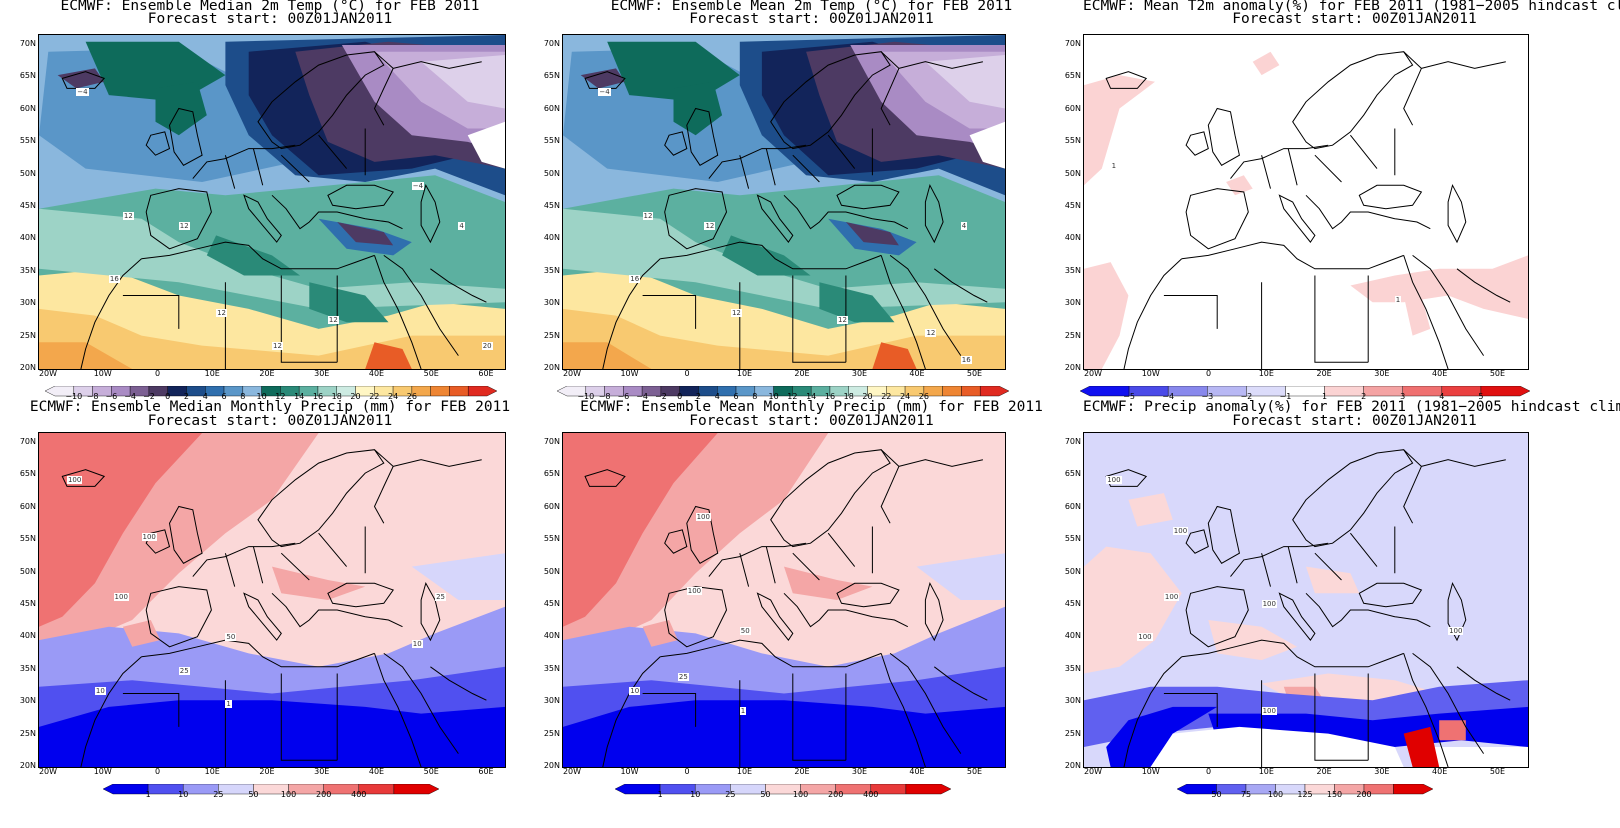  Describe the element at coordinates (745, 630) in the screenshot. I see `contour-label: 50` at that location.